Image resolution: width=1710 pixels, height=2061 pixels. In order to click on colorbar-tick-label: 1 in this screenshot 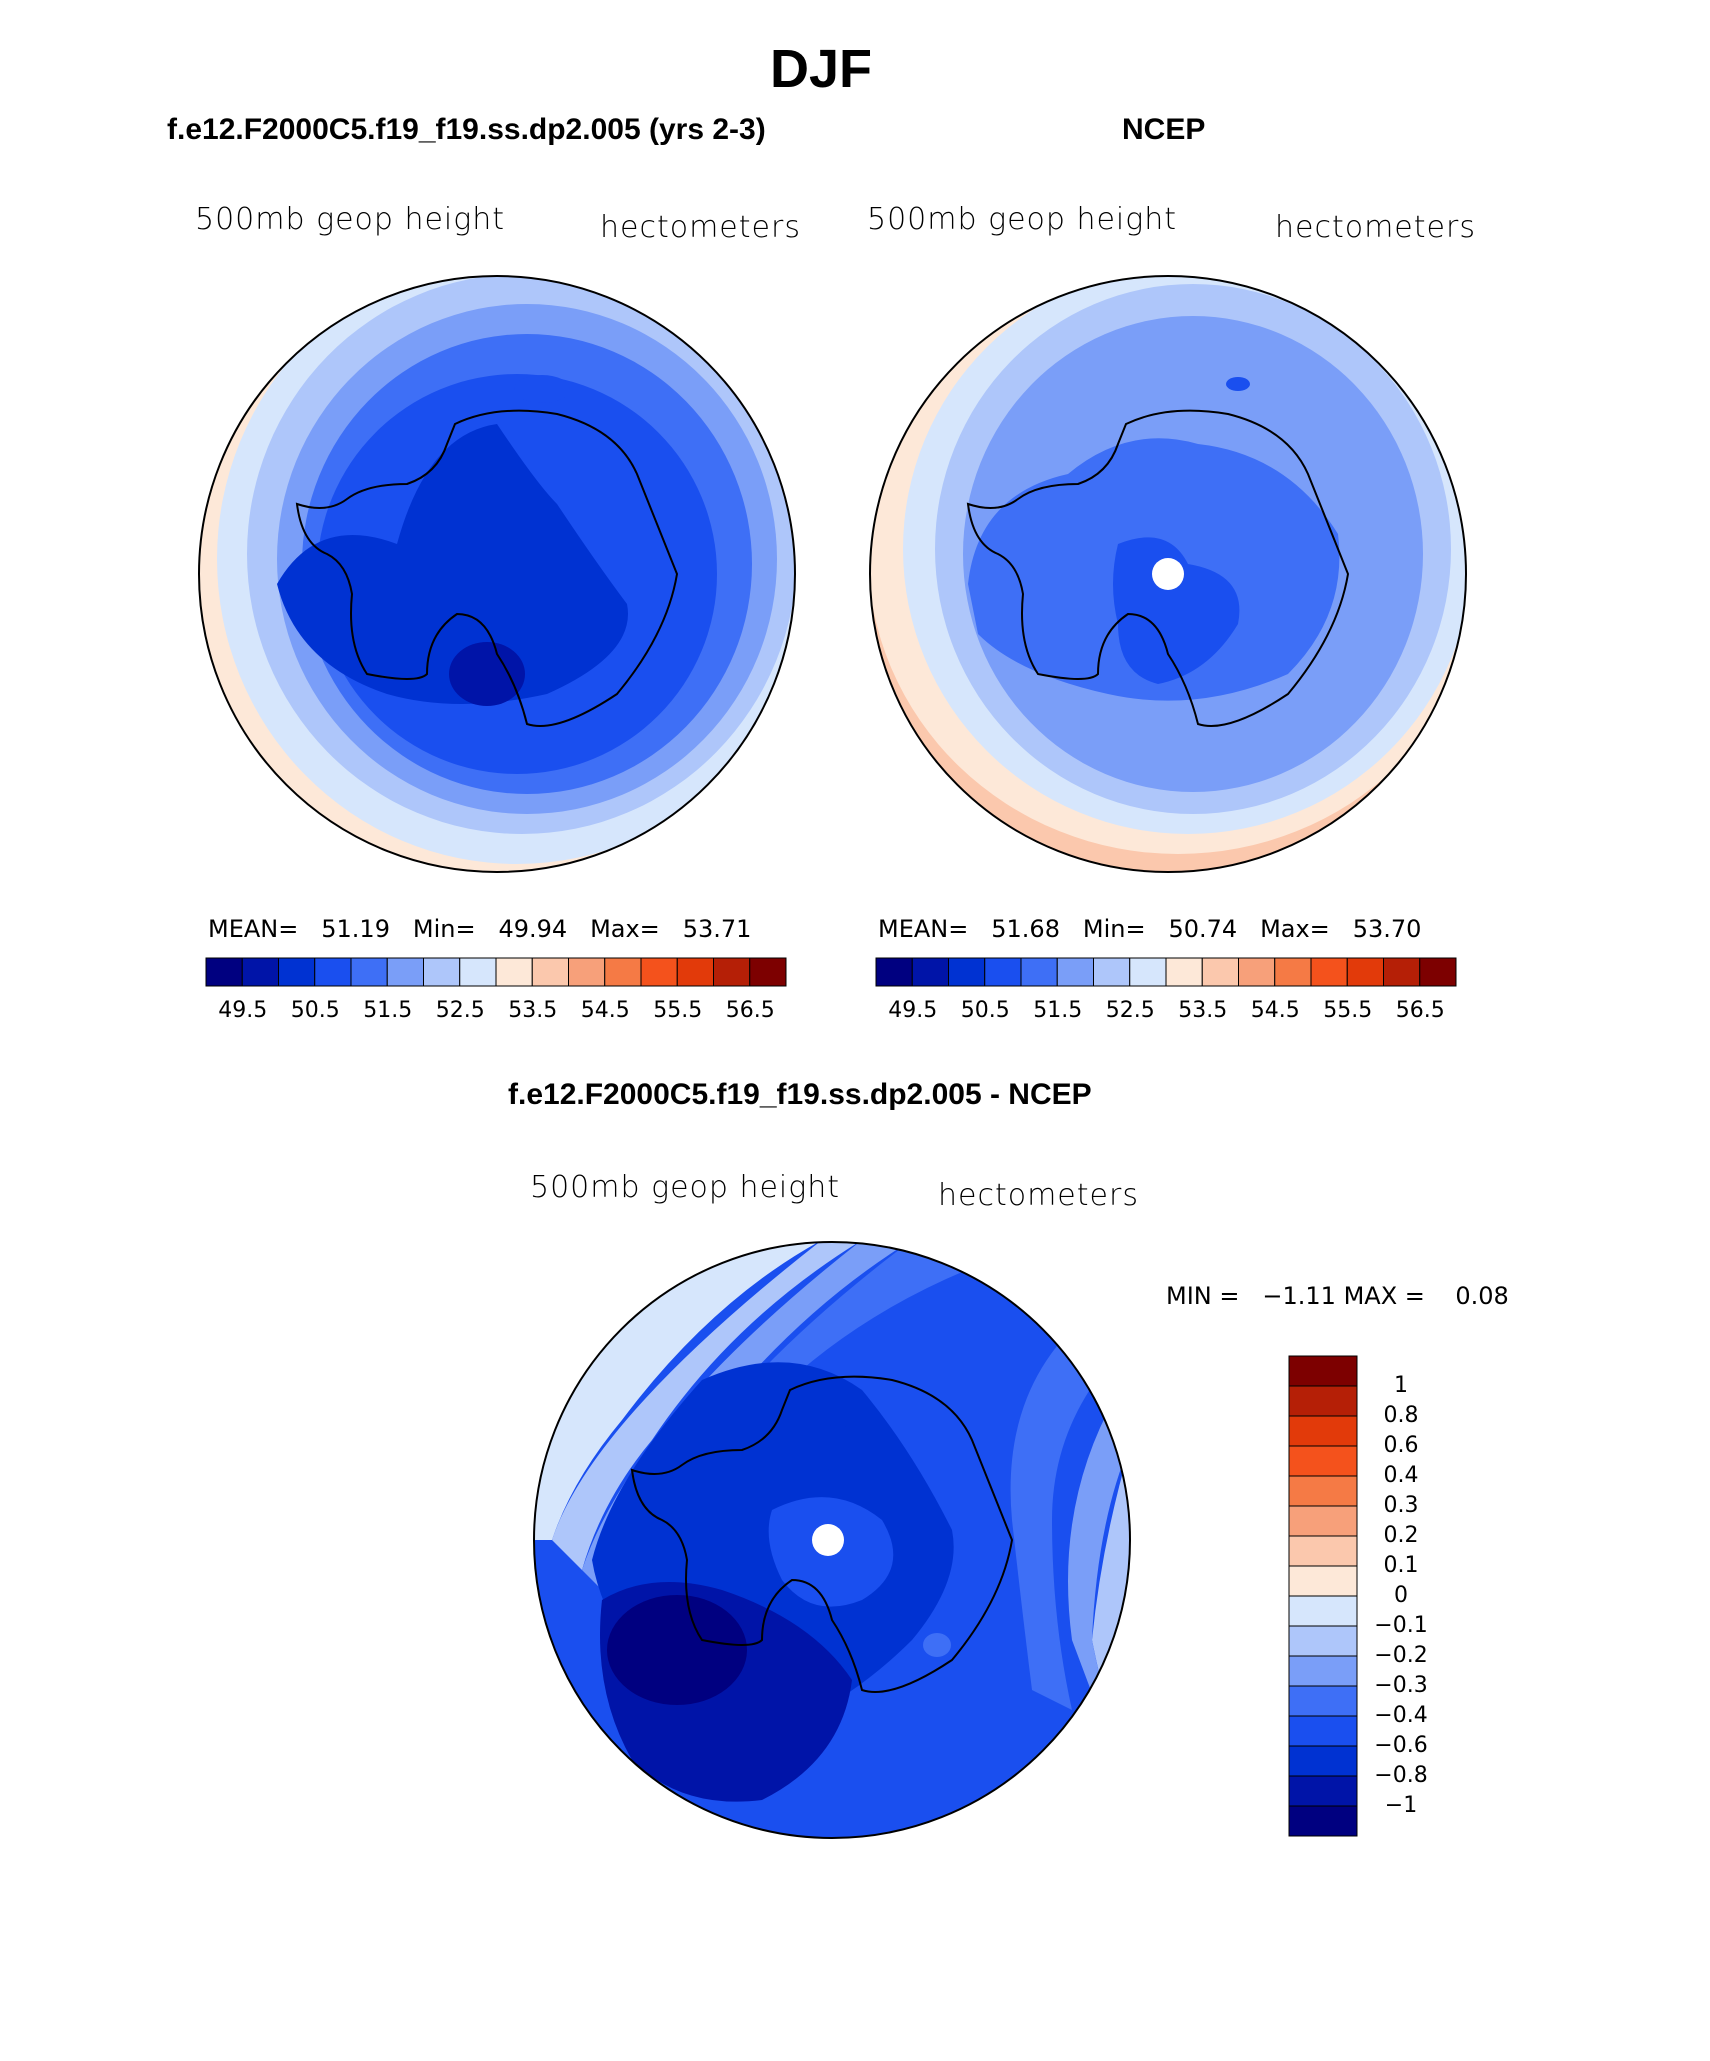, I will do `click(1401, 1385)`.